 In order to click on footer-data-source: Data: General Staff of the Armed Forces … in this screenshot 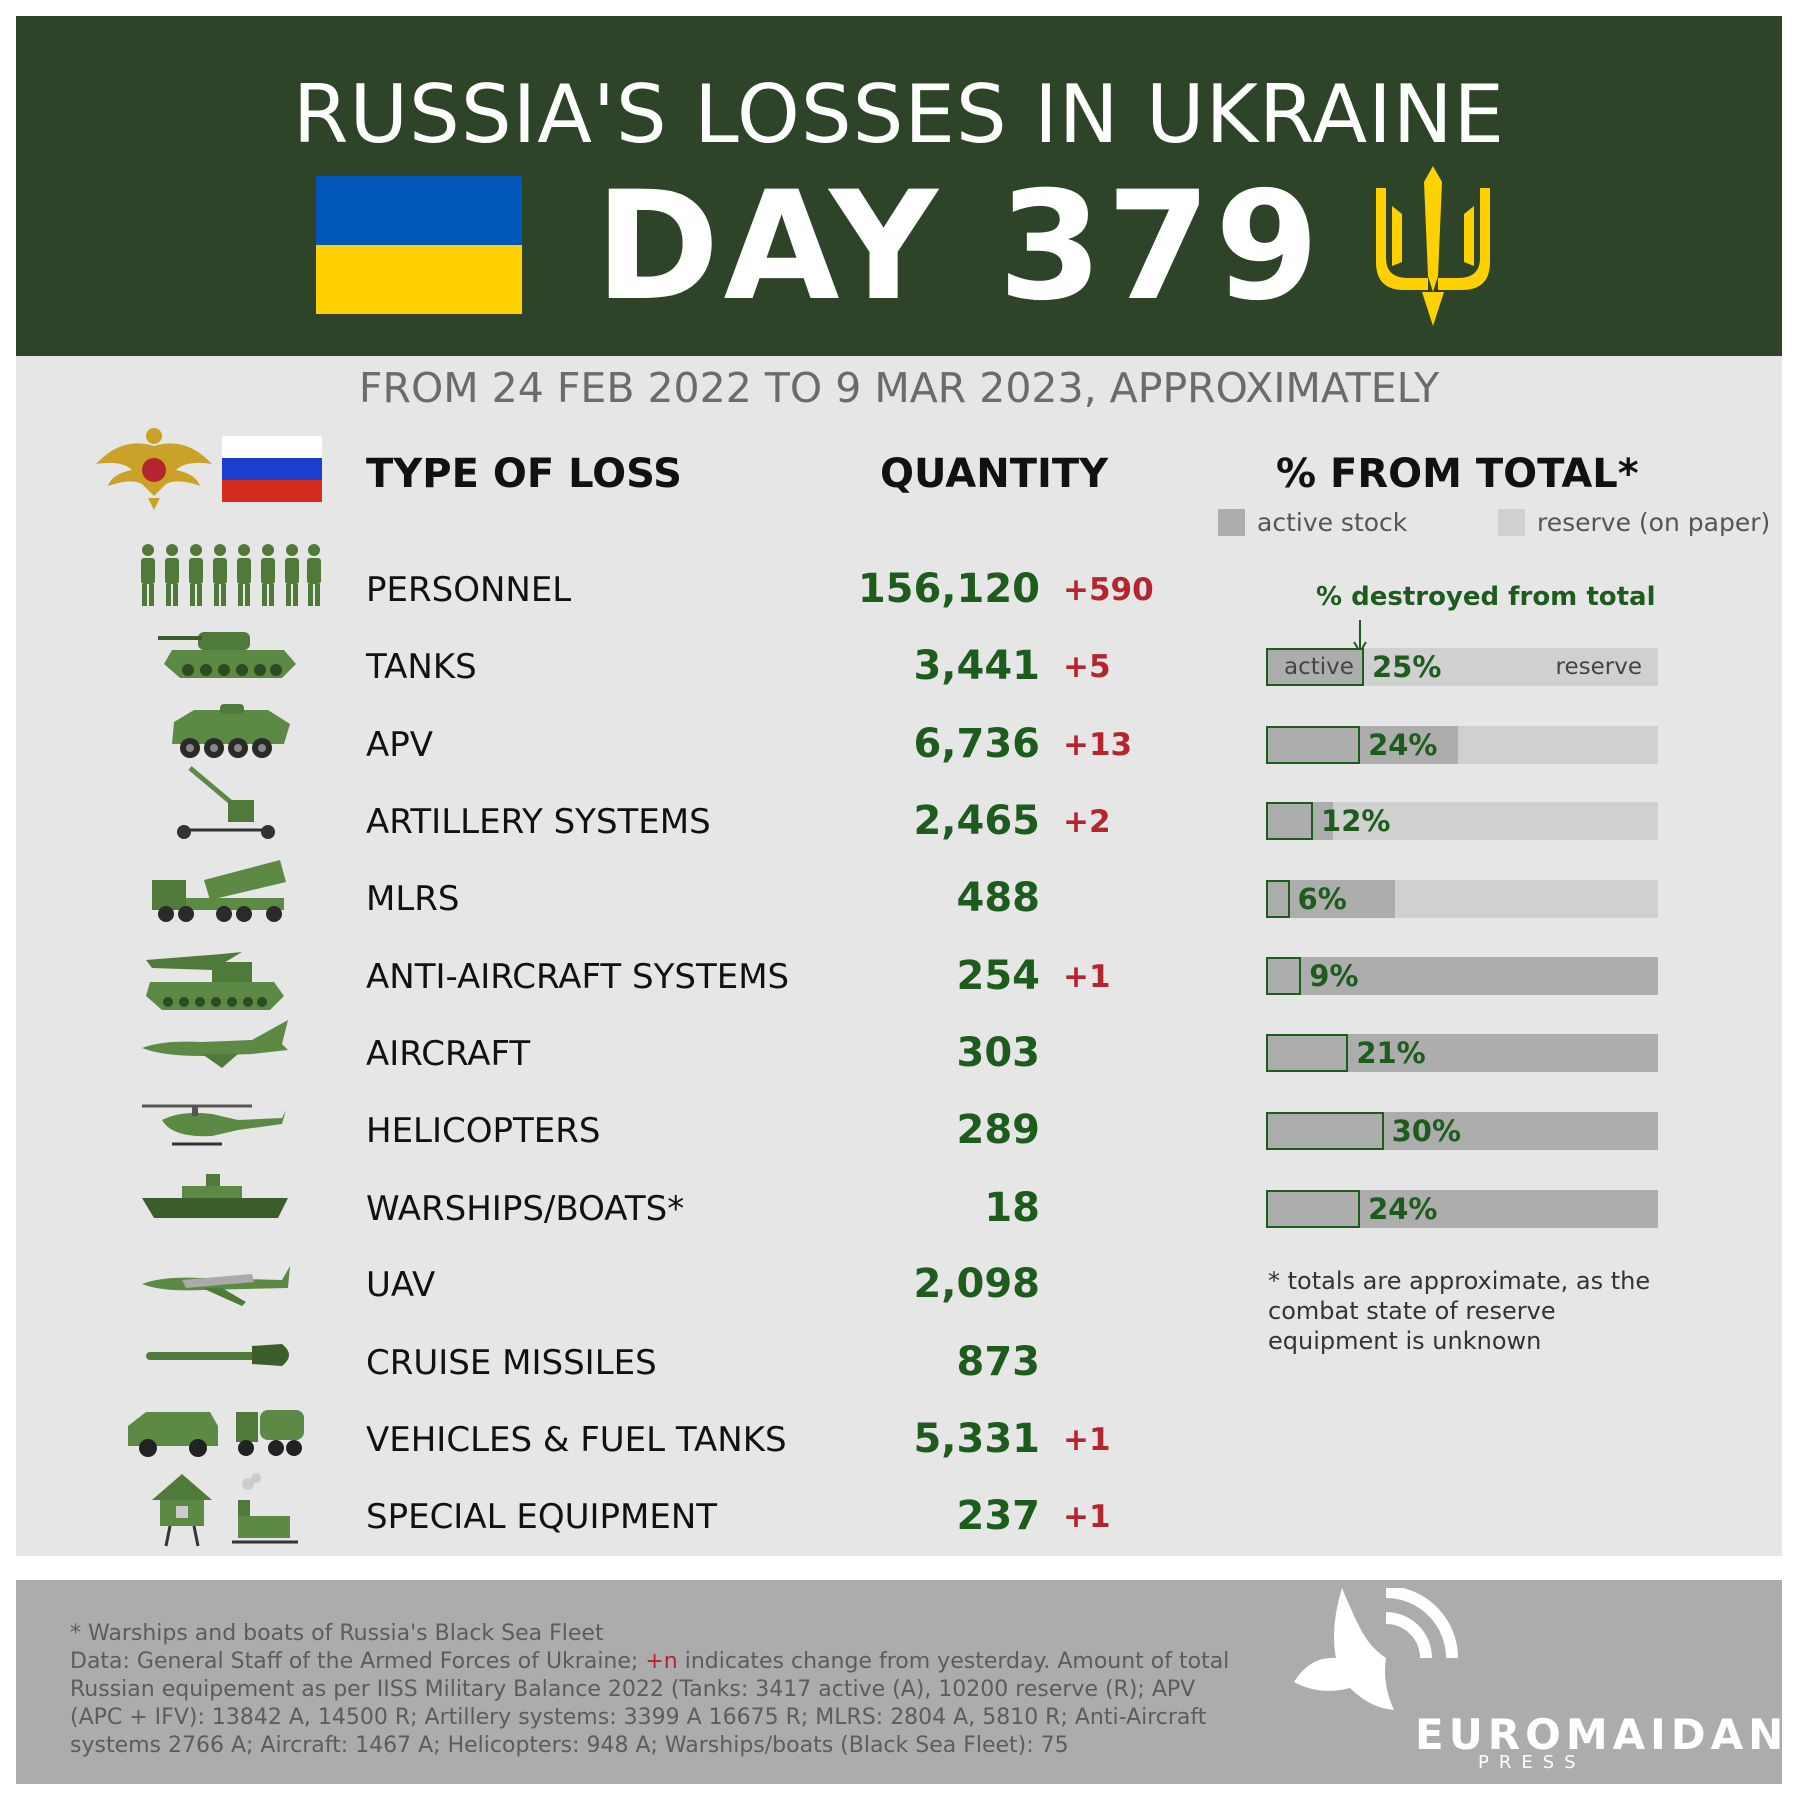, I will do `click(650, 1704)`.